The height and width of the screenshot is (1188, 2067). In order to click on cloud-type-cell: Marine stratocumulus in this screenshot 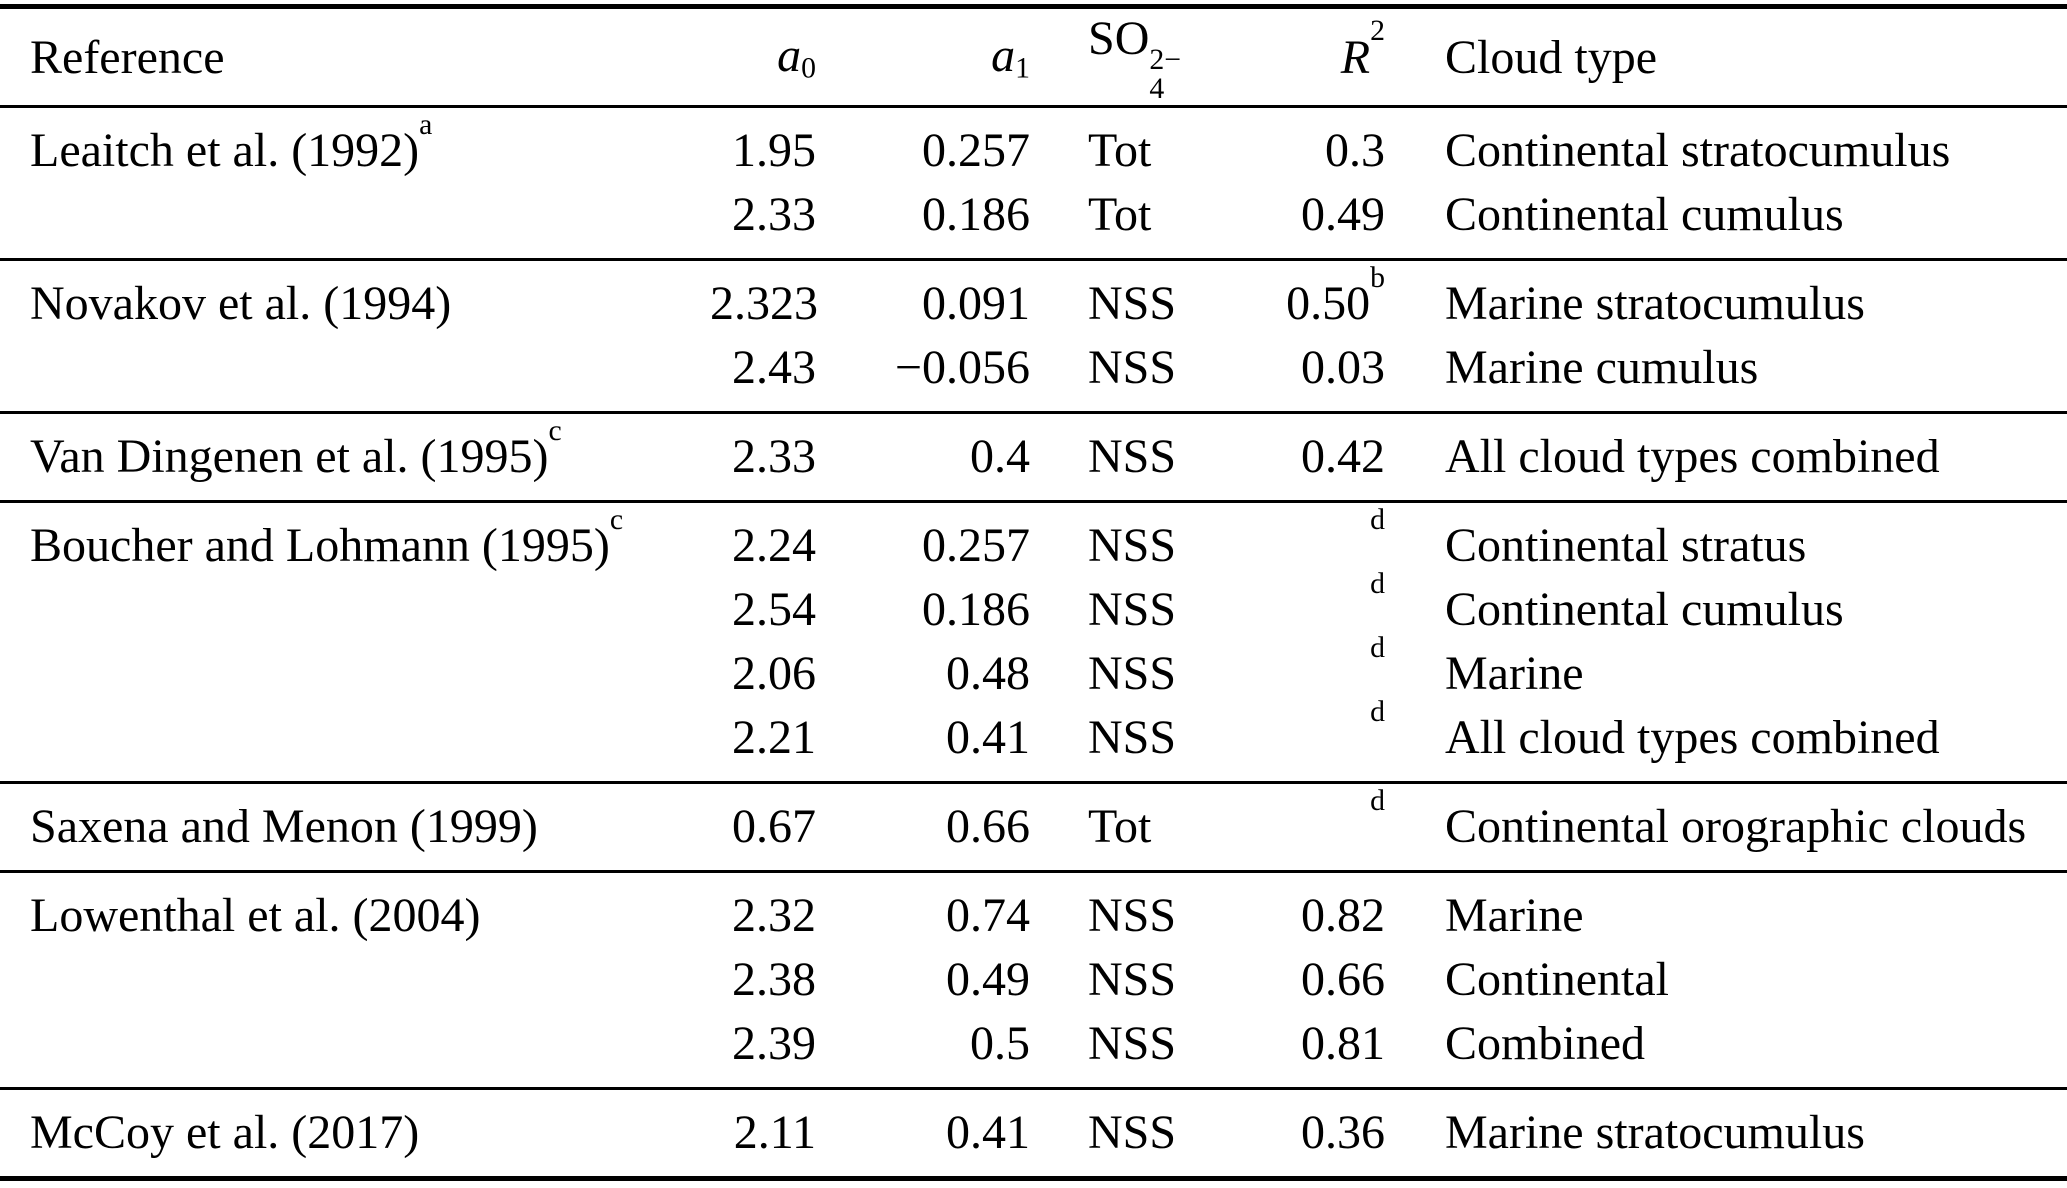, I will do `click(1655, 1132)`.